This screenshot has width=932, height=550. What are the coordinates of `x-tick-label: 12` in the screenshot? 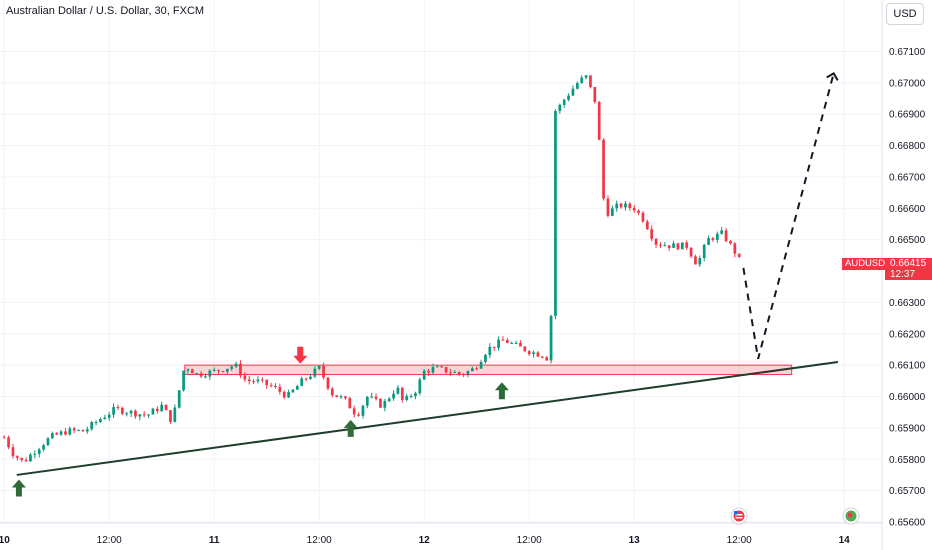 It's located at (425, 540).